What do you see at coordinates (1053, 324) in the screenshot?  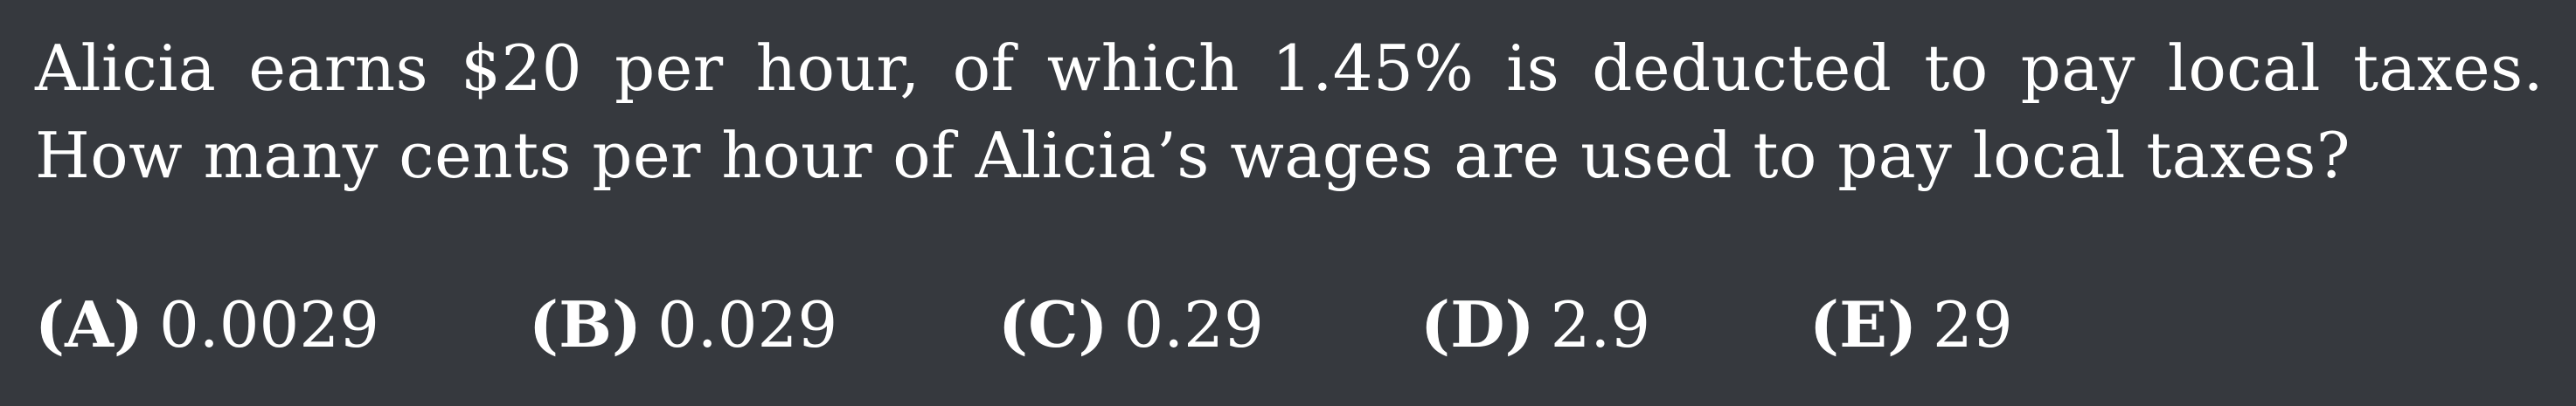 I see `choice-c-letter: (C)` at bounding box center [1053, 324].